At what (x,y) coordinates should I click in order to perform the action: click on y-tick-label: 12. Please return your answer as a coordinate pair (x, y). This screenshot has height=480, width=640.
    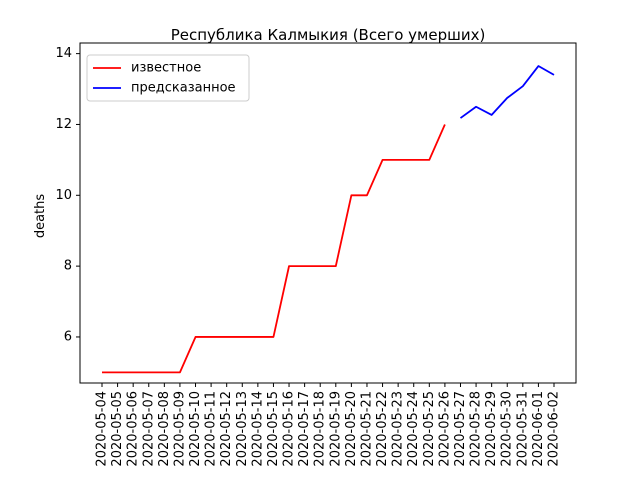
    Looking at the image, I should click on (63, 124).